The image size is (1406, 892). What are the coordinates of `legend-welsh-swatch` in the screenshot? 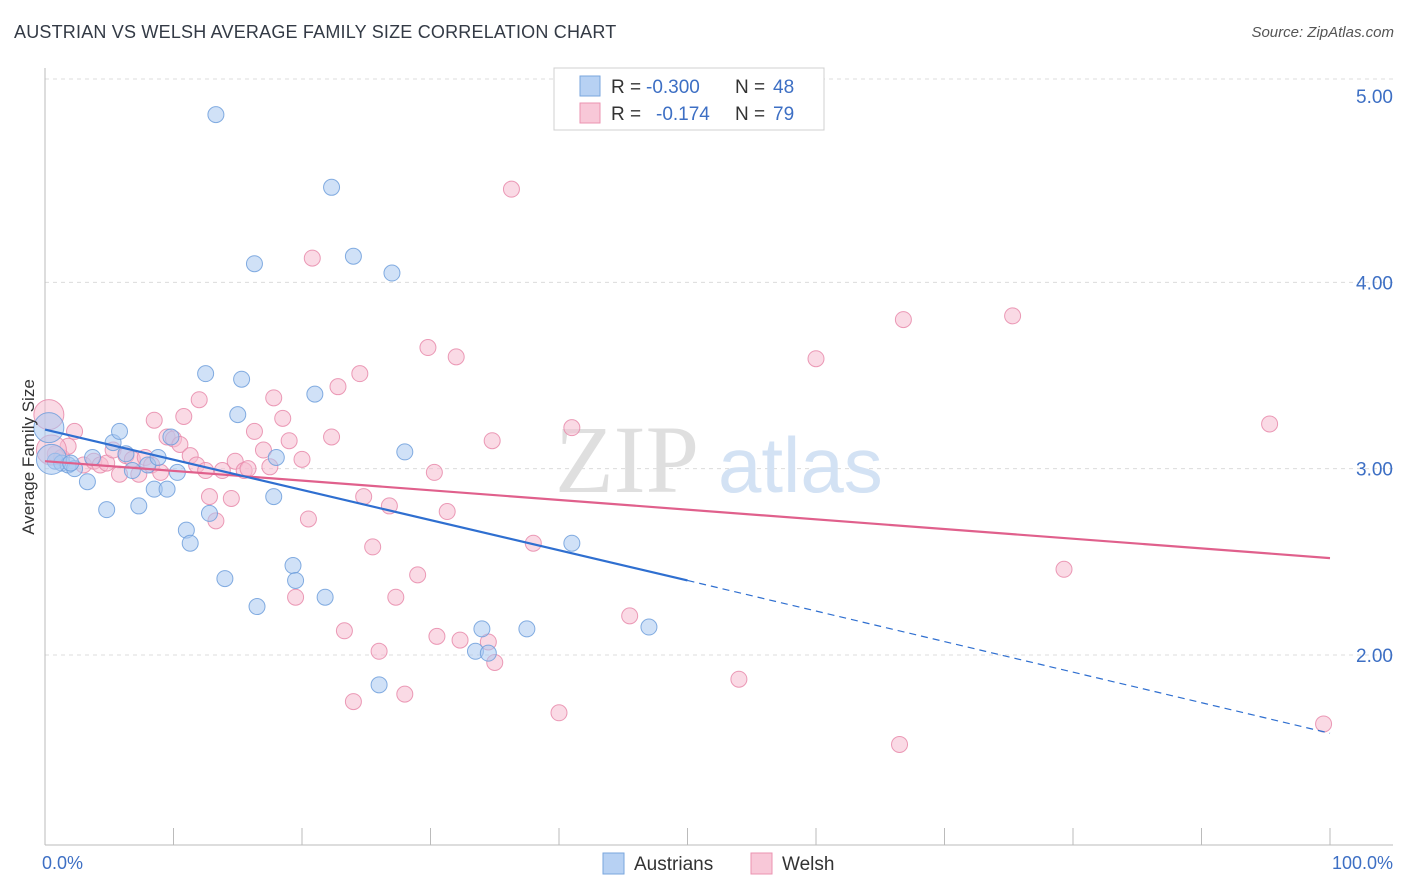 It's located at (761, 863).